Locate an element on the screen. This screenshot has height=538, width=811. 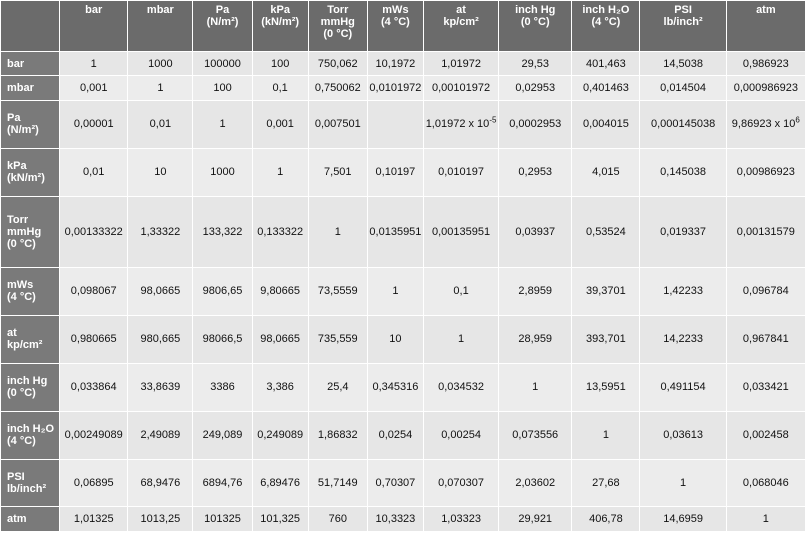
cell-value: 29,53 is located at coordinates (535, 63).